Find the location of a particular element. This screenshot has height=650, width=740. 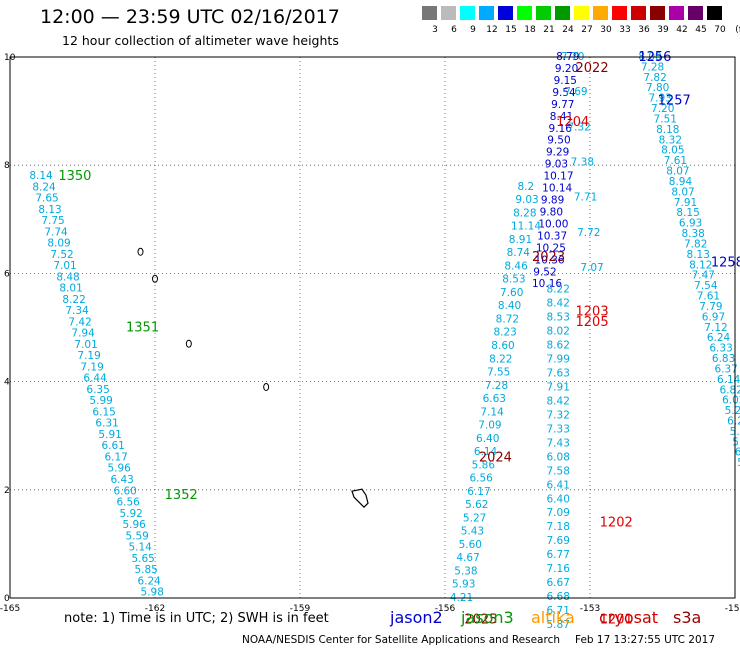

wave-height-value: 8.53 is located at coordinates (558, 318).